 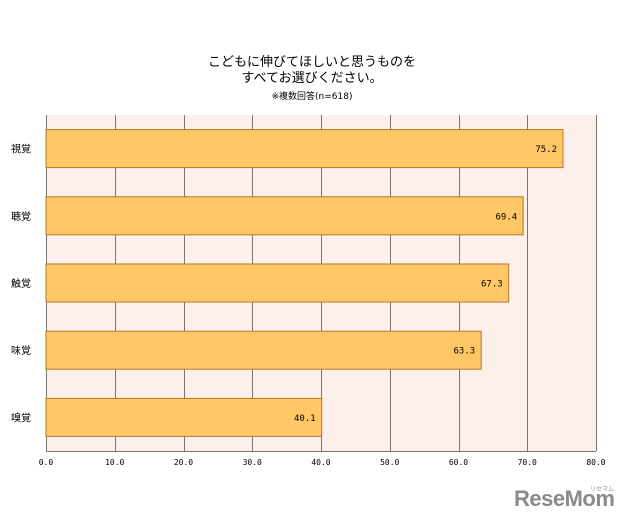 What do you see at coordinates (506, 217) in the screenshot?
I see `data-label: 69.4` at bounding box center [506, 217].